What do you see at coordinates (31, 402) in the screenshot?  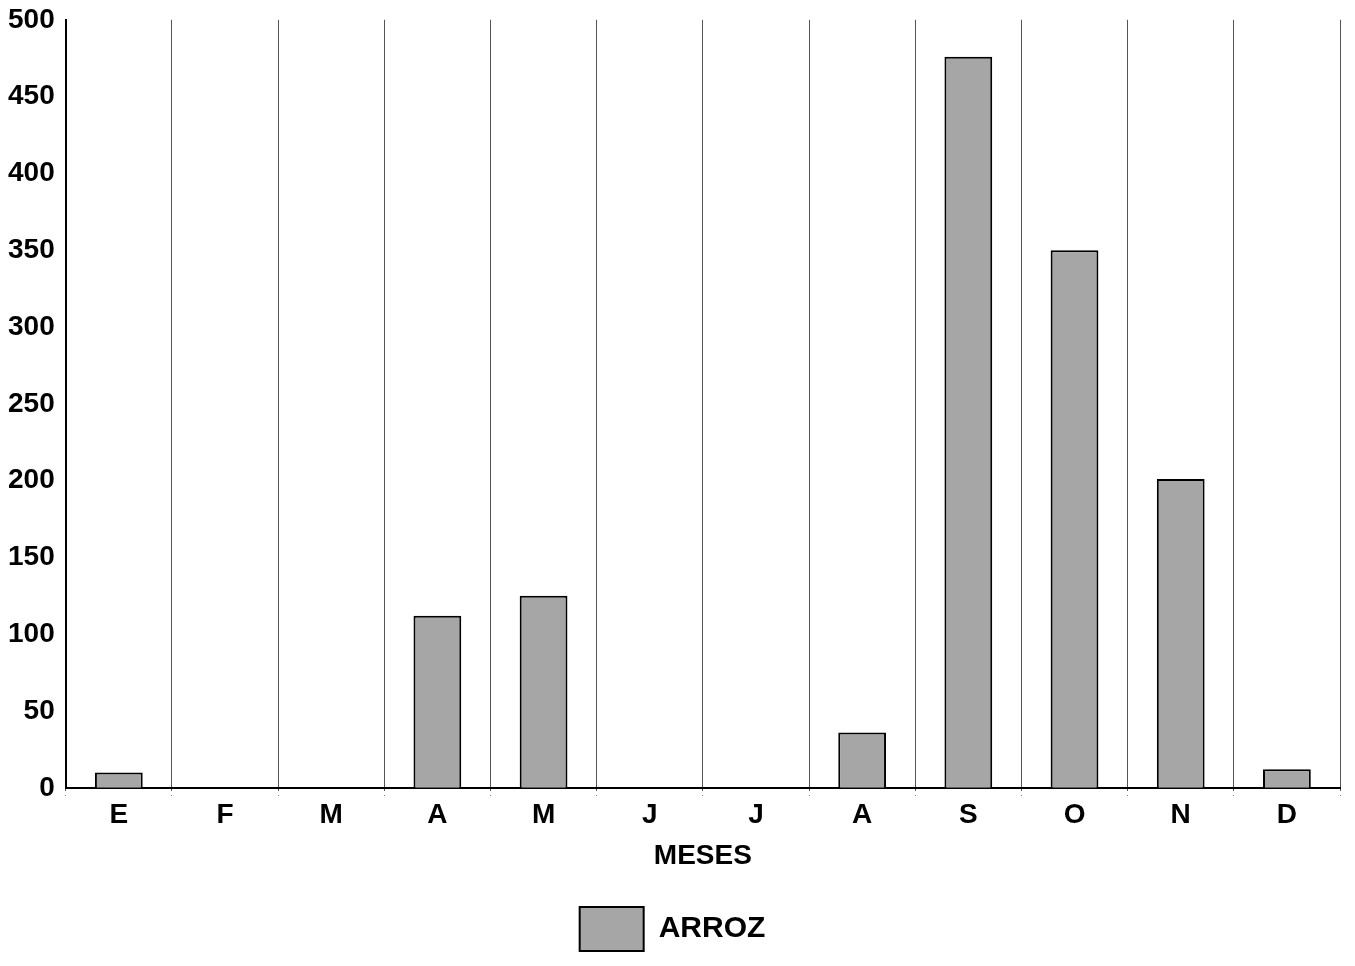 I see `y-tick-label: 250` at bounding box center [31, 402].